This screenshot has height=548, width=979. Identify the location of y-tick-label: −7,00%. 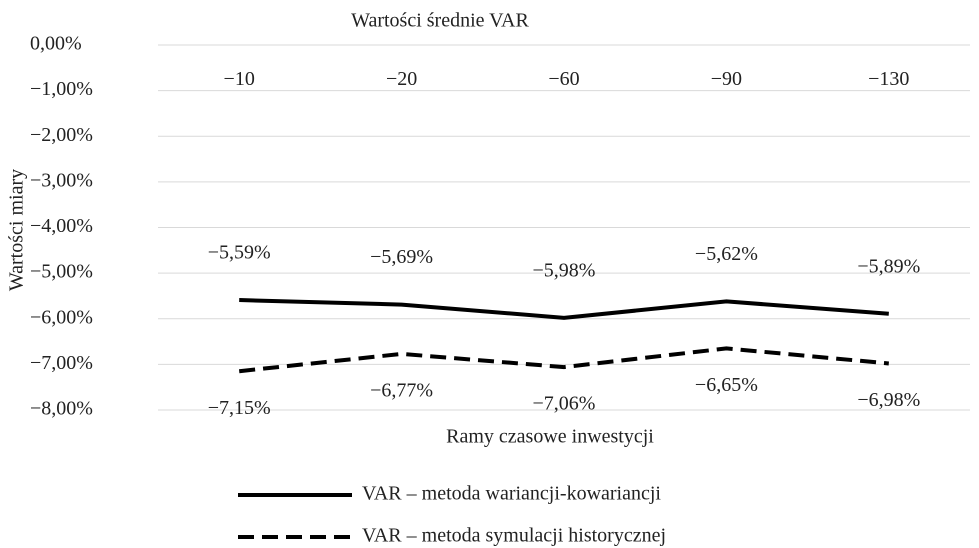
(61, 363).